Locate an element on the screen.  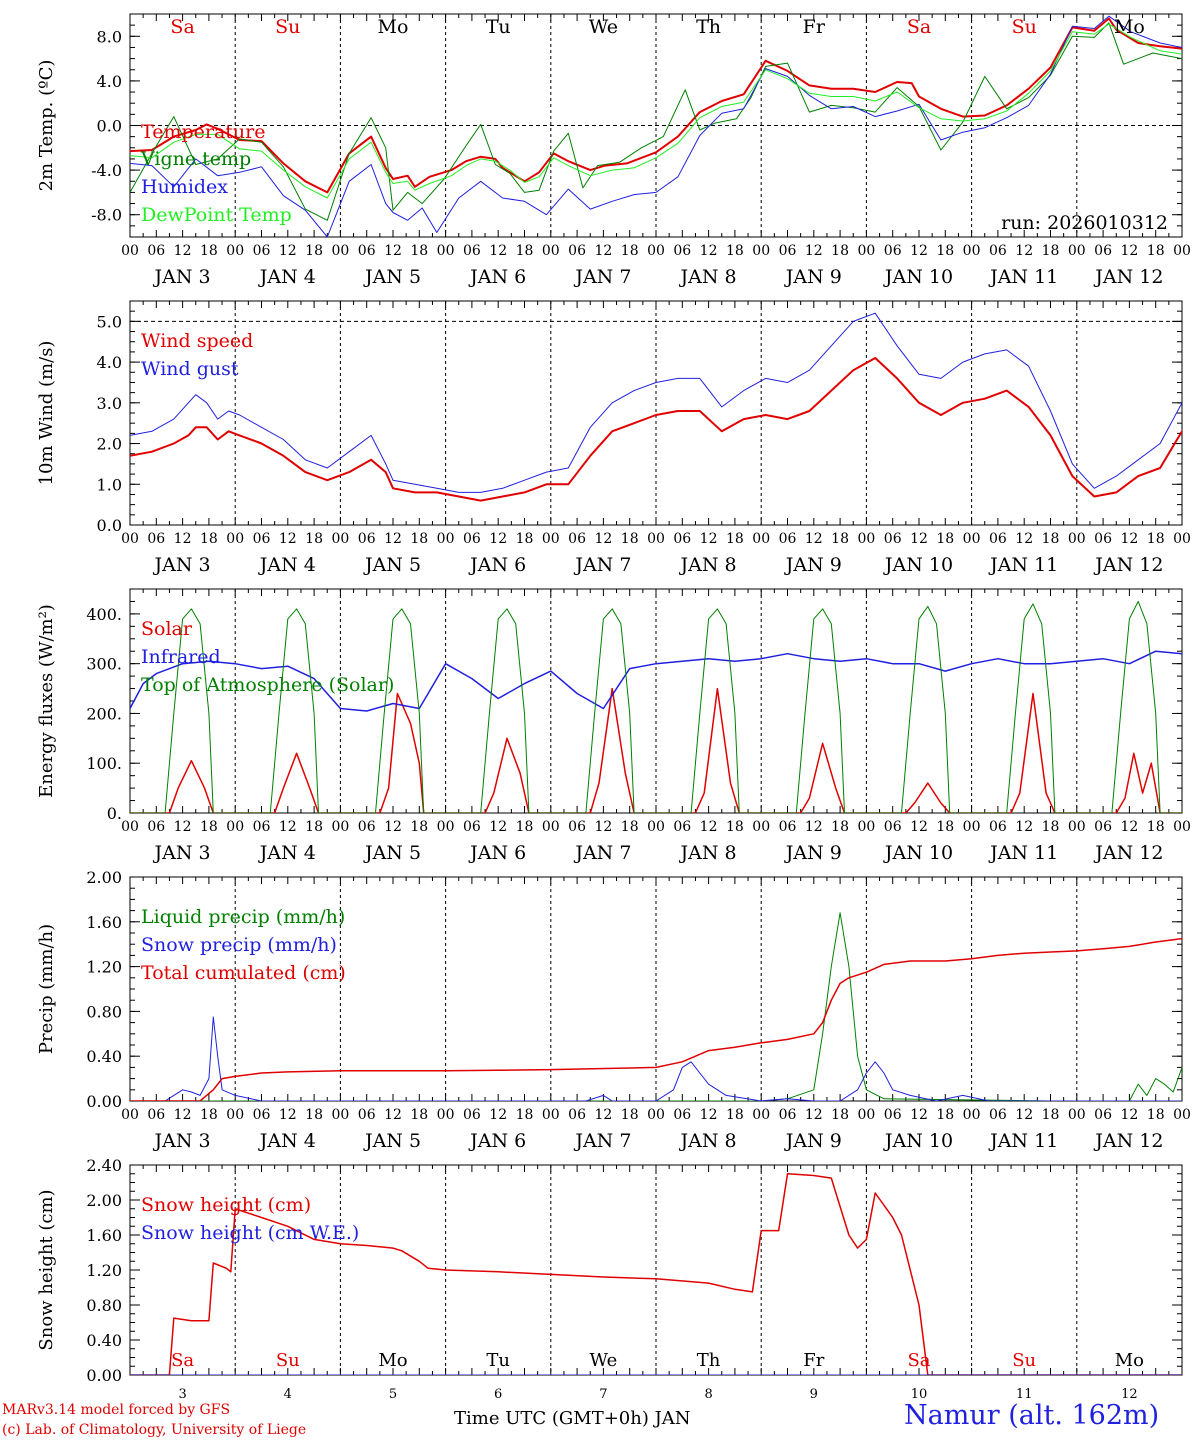
day-label: JAN 10 is located at coordinates (918, 565).